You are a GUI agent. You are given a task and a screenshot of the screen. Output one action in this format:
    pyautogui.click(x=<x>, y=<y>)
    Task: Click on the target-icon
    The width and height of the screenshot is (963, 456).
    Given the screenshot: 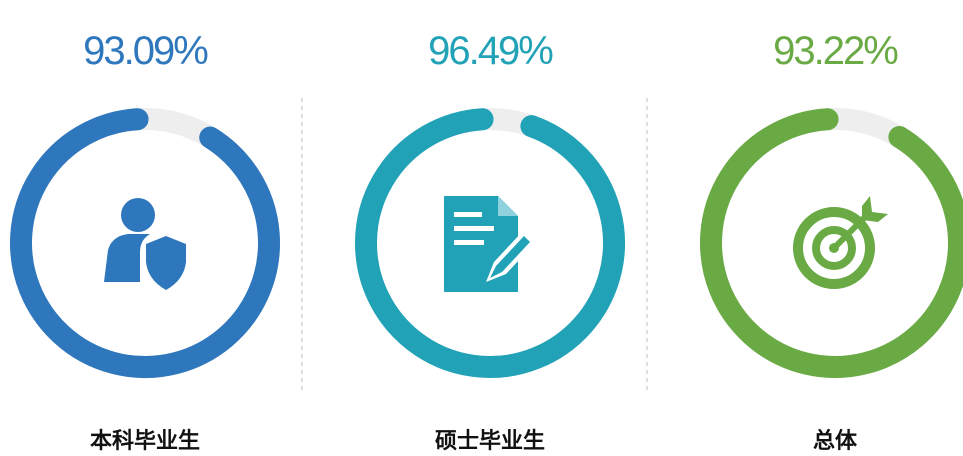 What is the action you would take?
    pyautogui.click(x=840, y=242)
    